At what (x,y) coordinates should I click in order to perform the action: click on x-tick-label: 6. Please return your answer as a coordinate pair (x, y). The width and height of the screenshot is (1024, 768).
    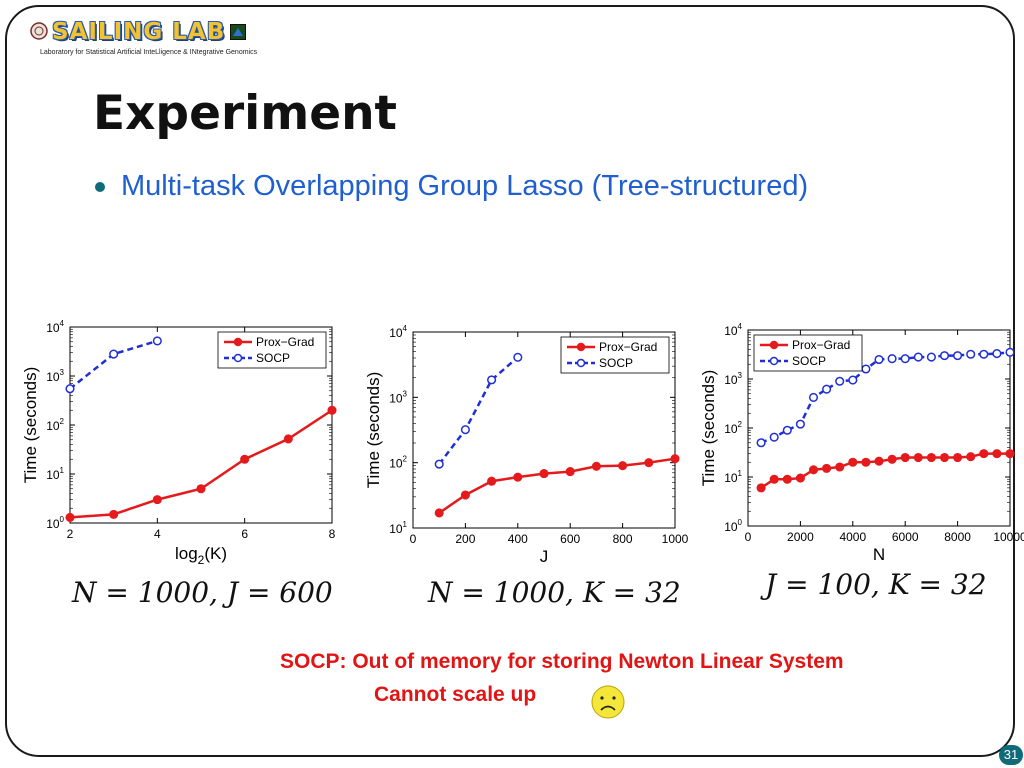
    Looking at the image, I should click on (244, 534).